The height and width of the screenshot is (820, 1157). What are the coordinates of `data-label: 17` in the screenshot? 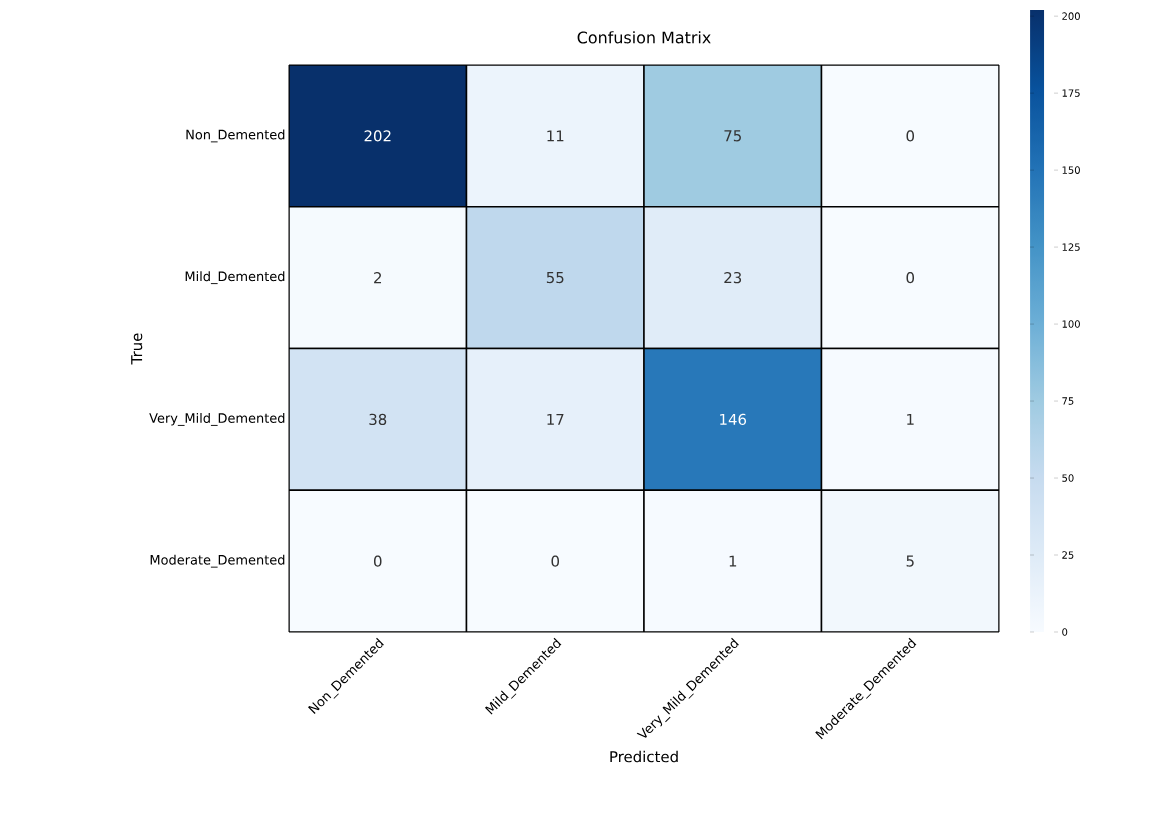 It's located at (555, 419).